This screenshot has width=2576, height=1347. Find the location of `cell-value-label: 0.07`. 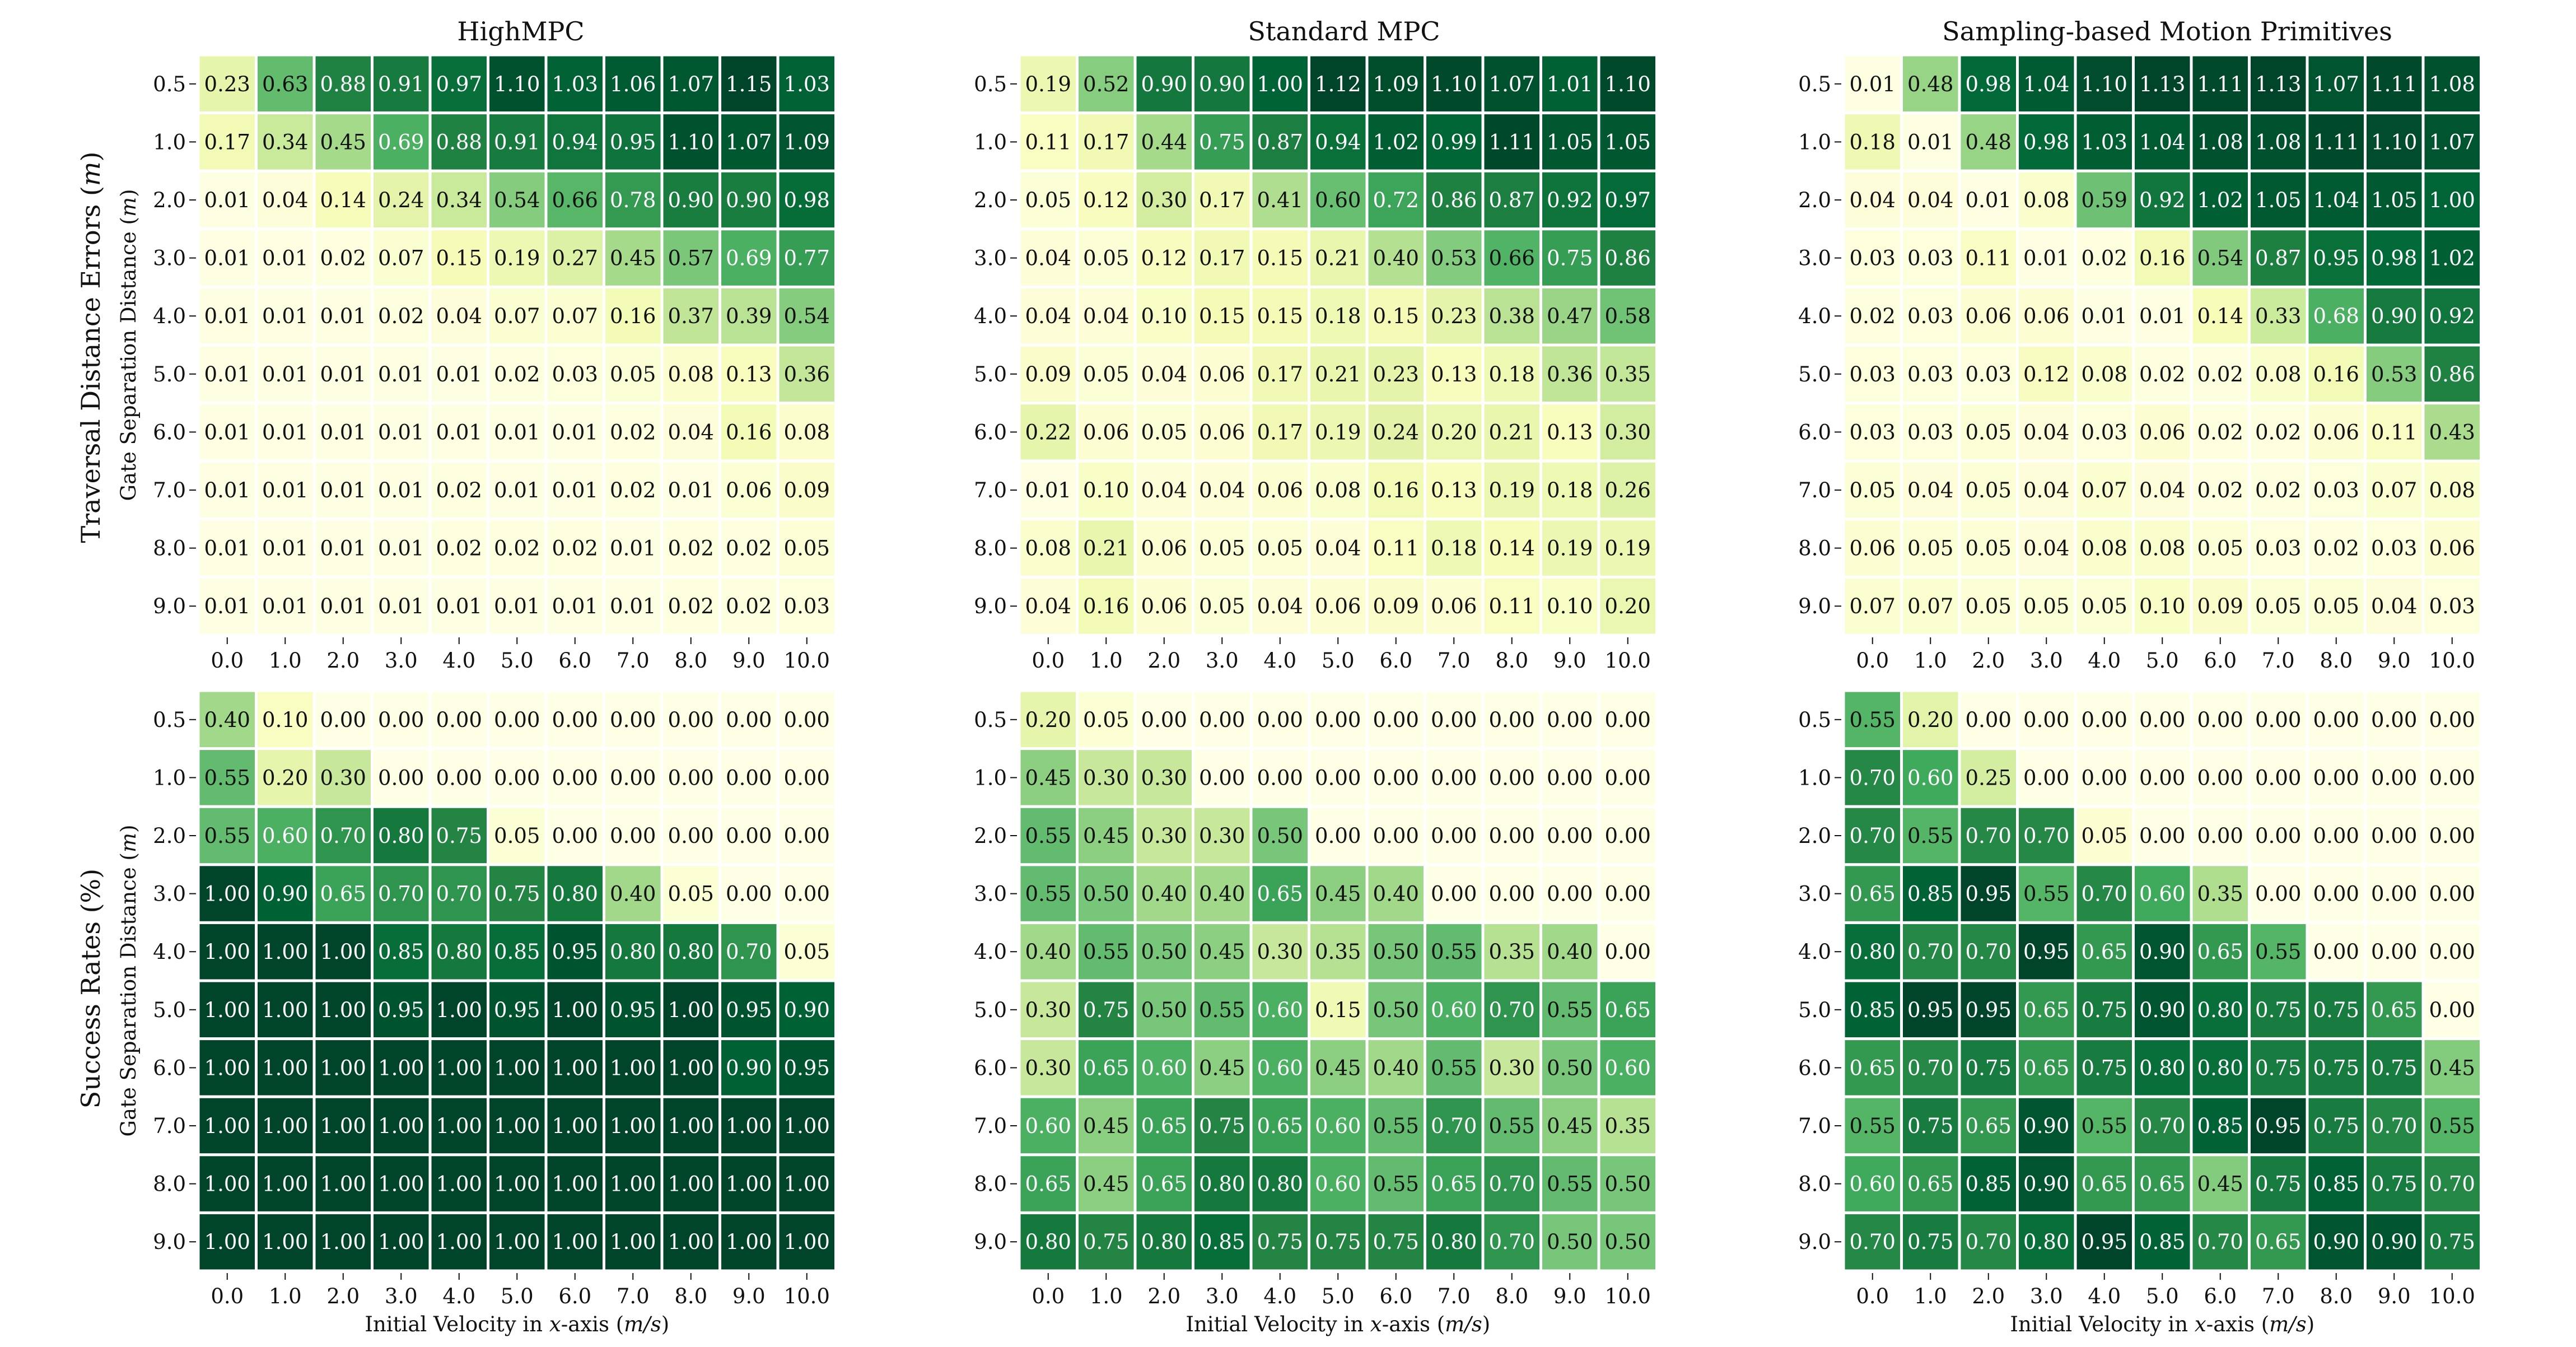

cell-value-label: 0.07 is located at coordinates (517, 316).